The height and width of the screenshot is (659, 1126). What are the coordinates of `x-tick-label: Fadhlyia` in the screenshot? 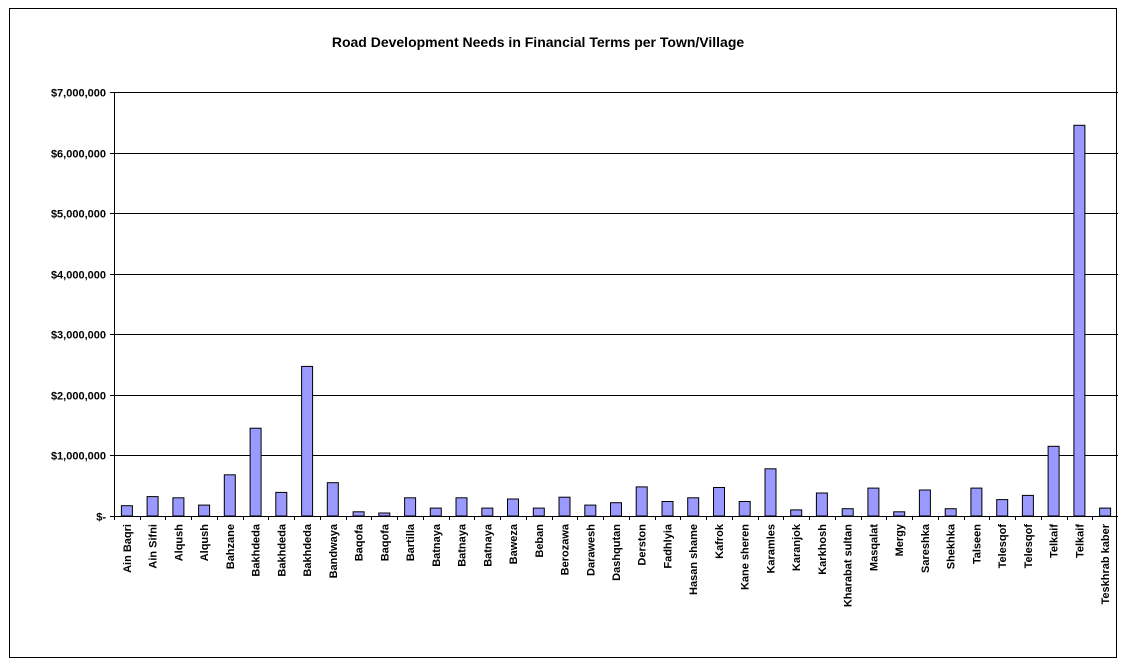 It's located at (669, 546).